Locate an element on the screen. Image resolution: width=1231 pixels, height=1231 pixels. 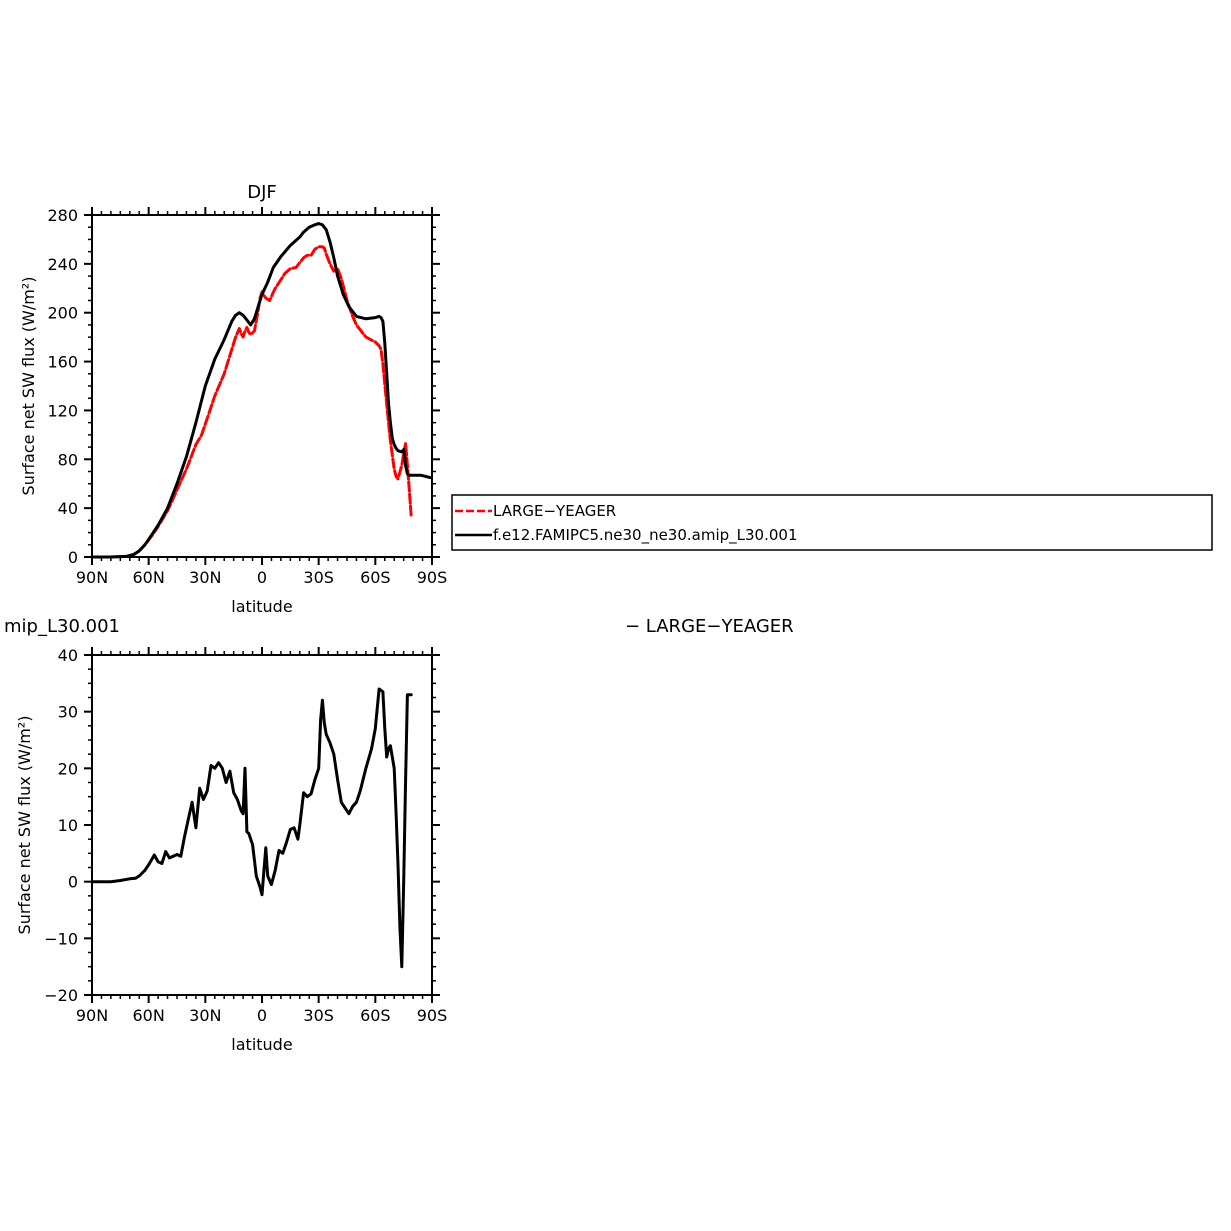
chart-title-djf: DJF is located at coordinates (262, 192).